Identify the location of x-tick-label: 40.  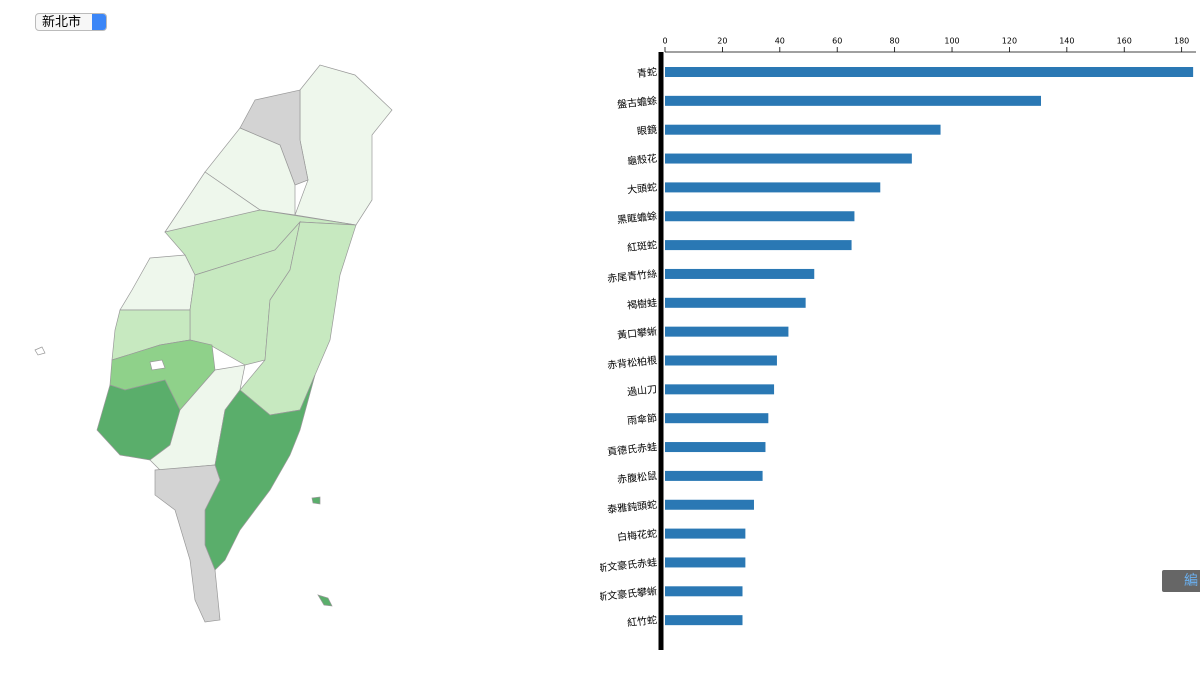
(780, 41).